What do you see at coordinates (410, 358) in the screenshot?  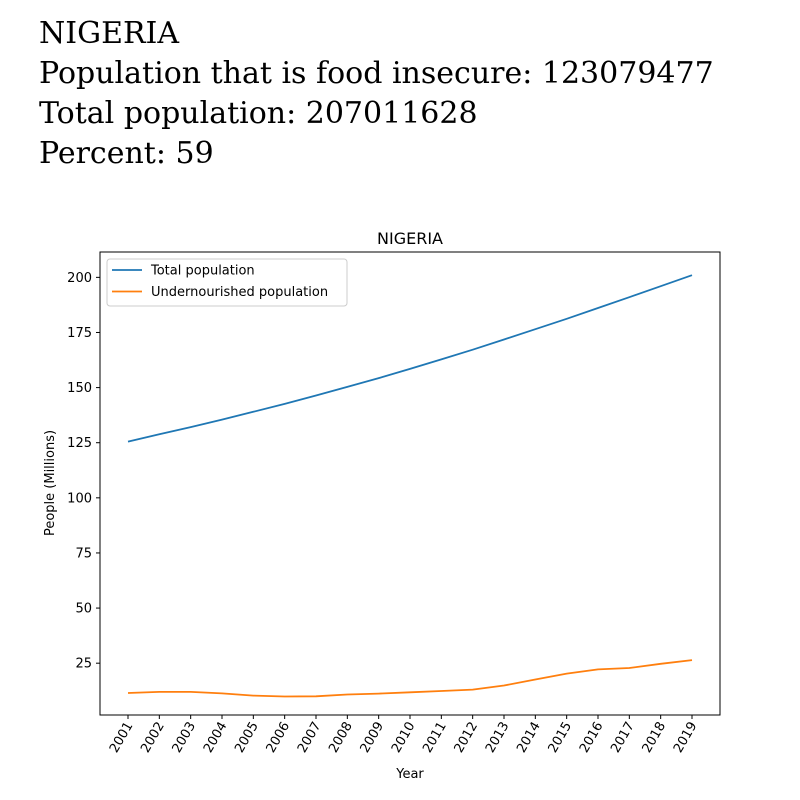 I see `total-population-line` at bounding box center [410, 358].